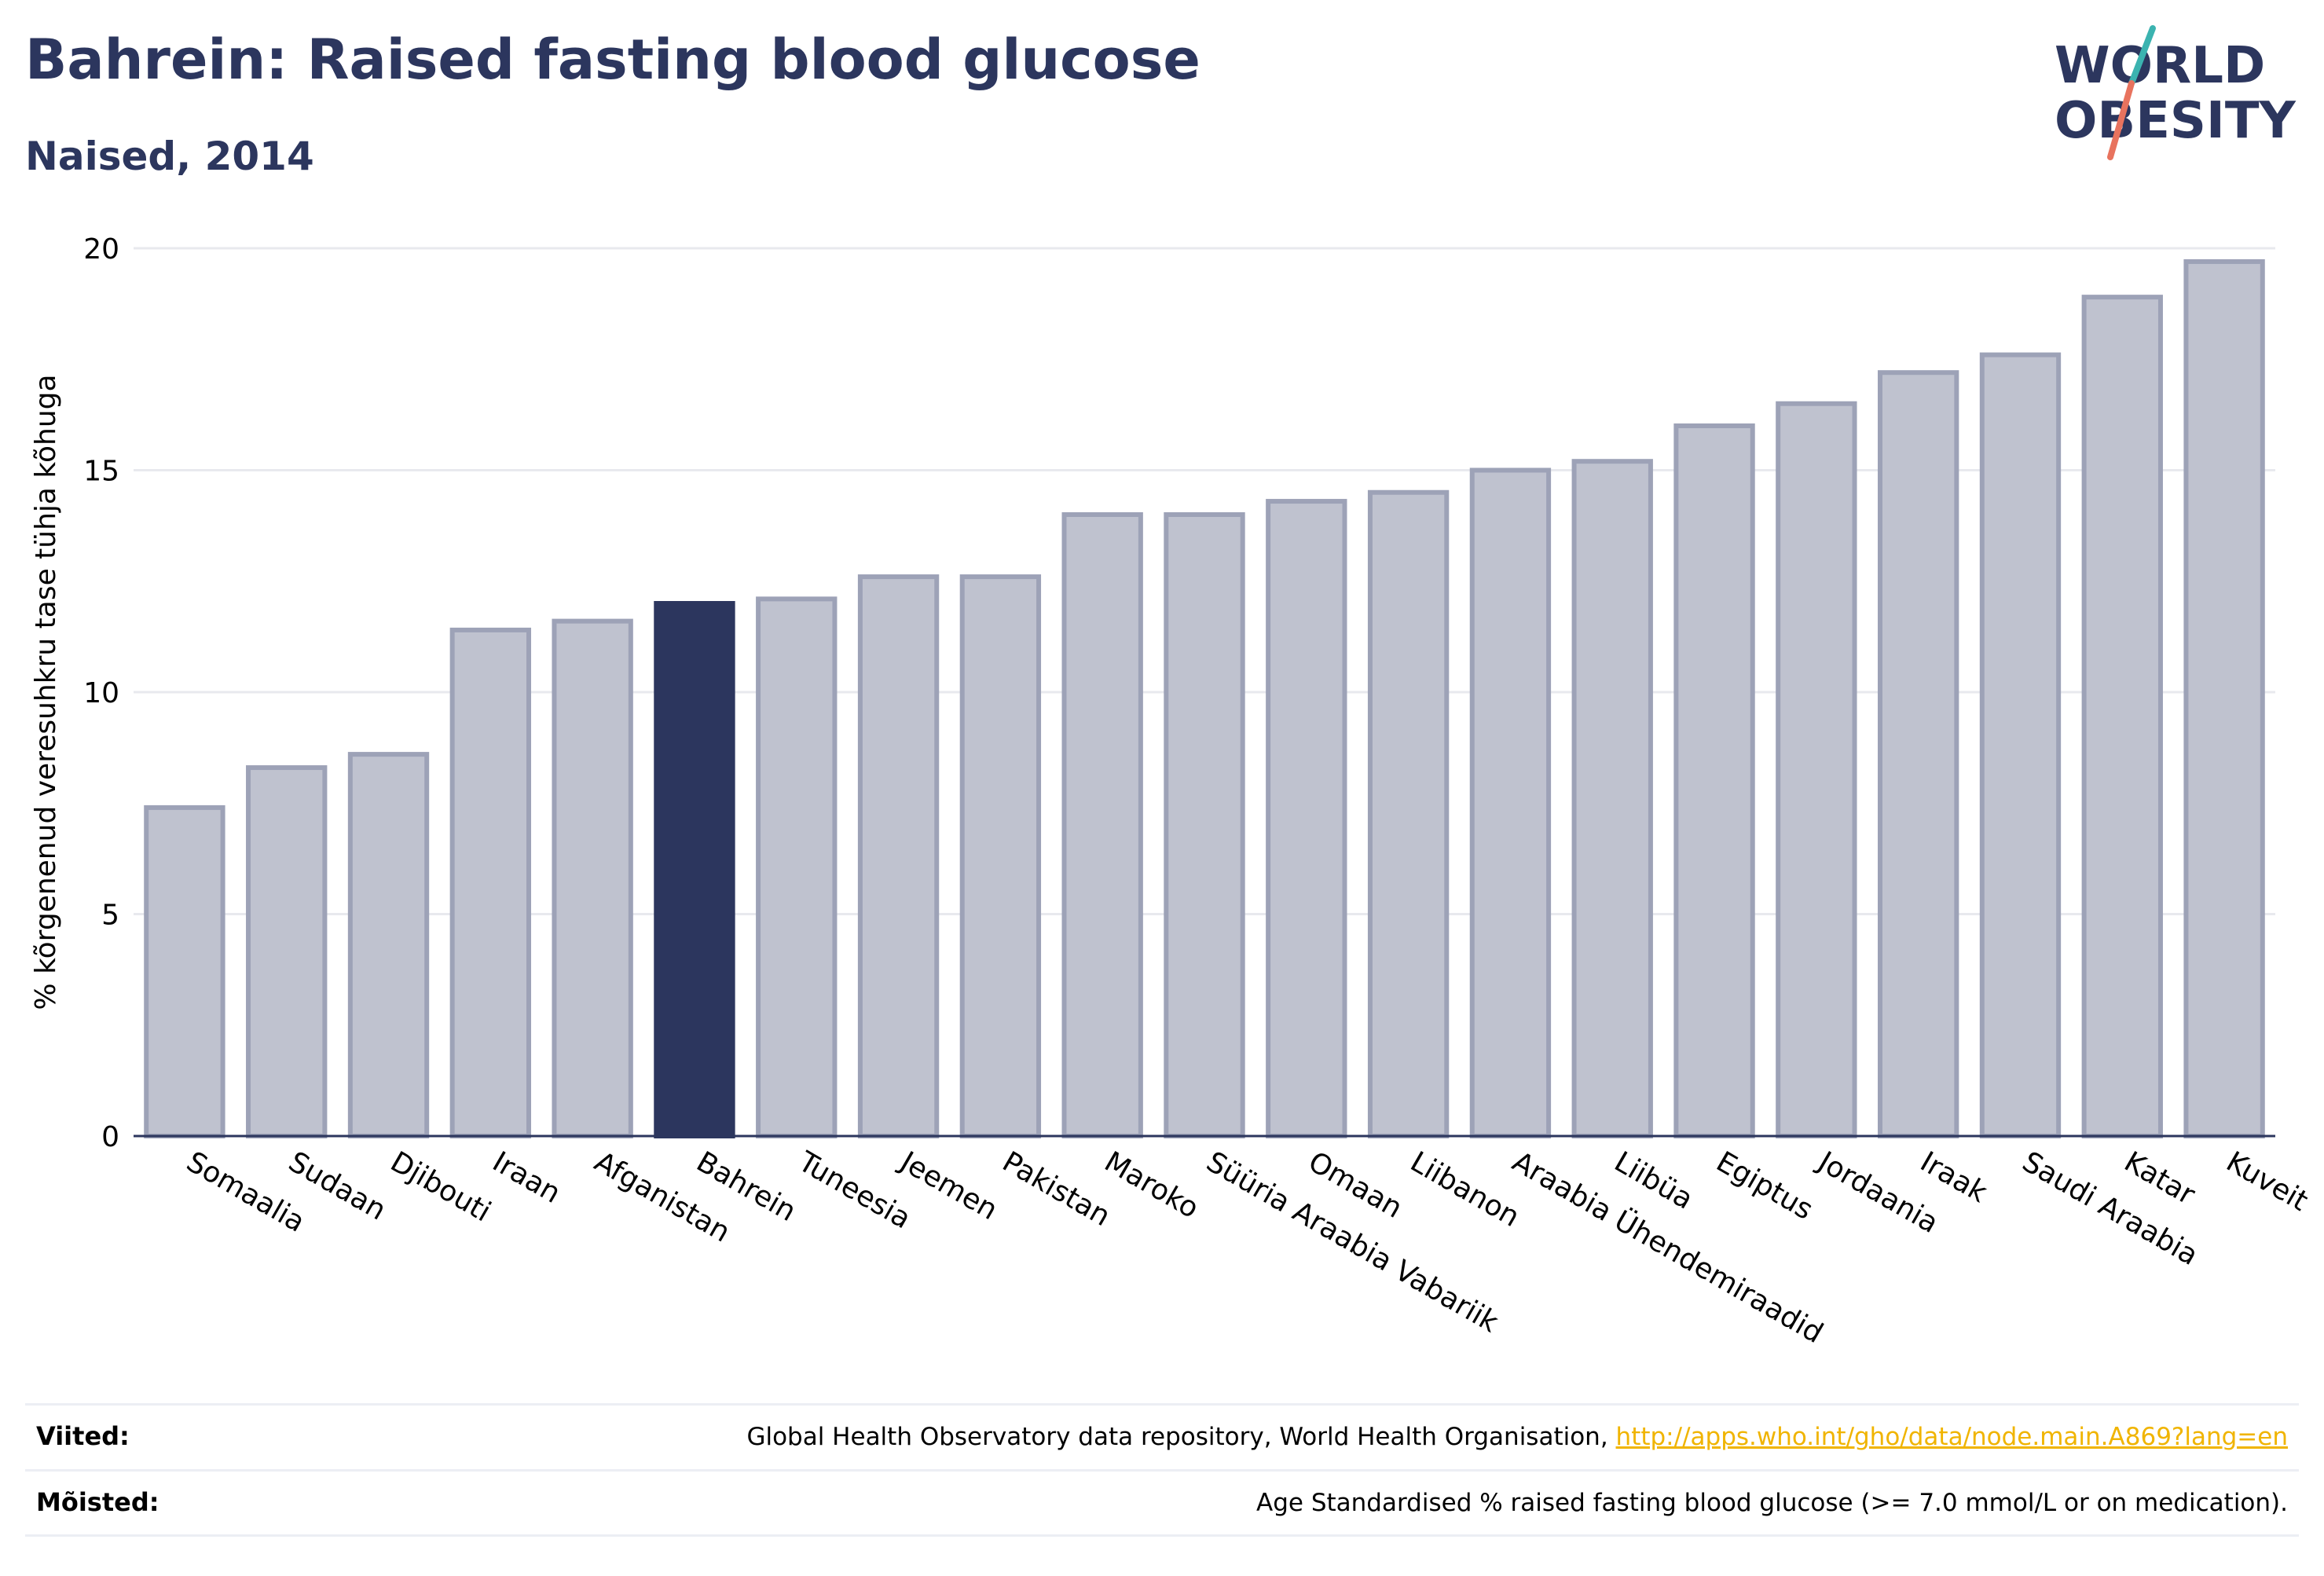  Describe the element at coordinates (2121, 120) in the screenshot. I see `logo-slash-coral` at that location.